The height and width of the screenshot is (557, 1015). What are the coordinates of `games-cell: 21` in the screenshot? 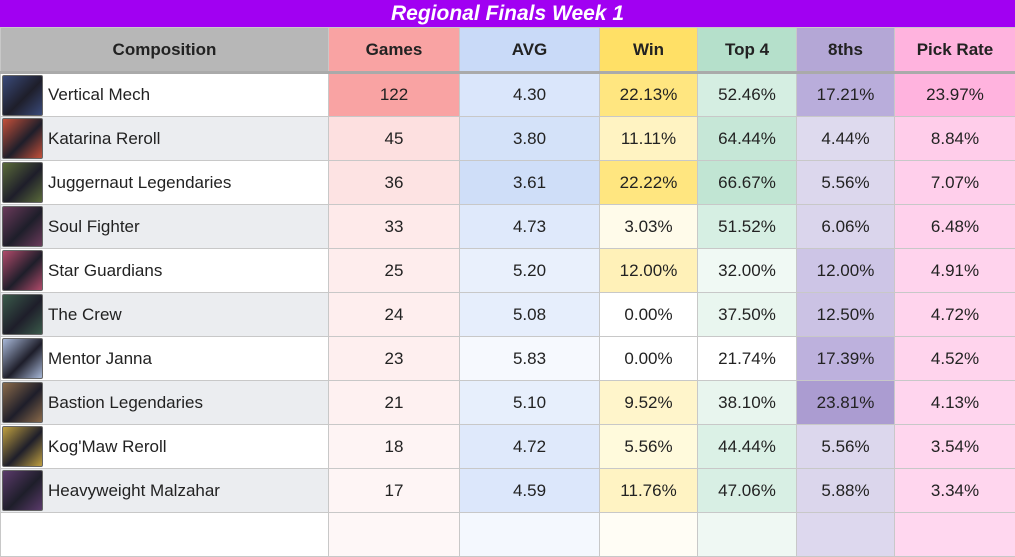 It's located at (394, 403).